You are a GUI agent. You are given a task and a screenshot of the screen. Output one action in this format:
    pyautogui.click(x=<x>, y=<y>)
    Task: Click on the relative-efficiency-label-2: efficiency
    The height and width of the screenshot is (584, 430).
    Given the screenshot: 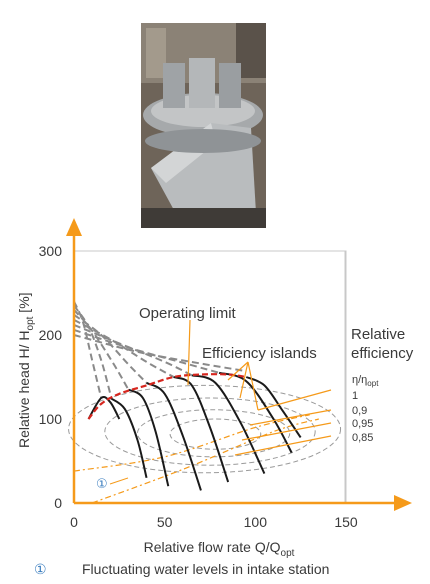 What is the action you would take?
    pyautogui.click(x=382, y=353)
    